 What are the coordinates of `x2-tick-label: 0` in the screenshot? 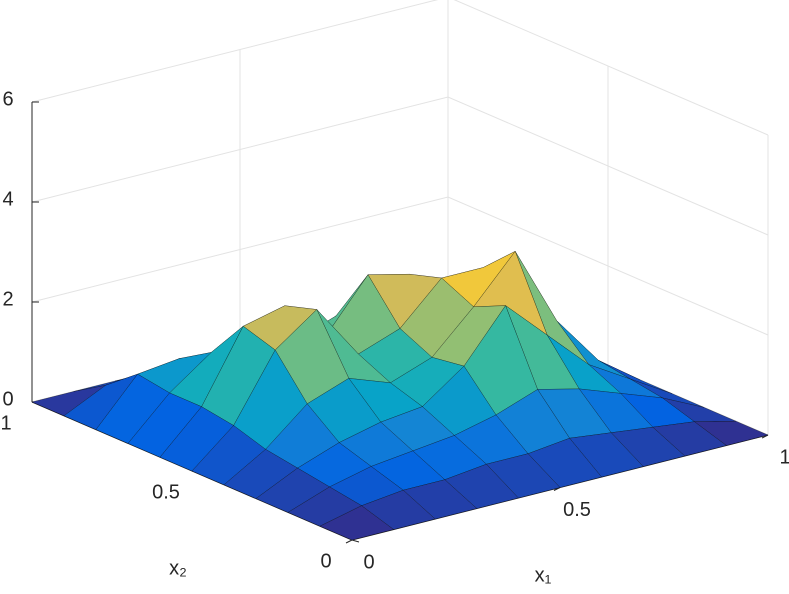 It's located at (325, 561).